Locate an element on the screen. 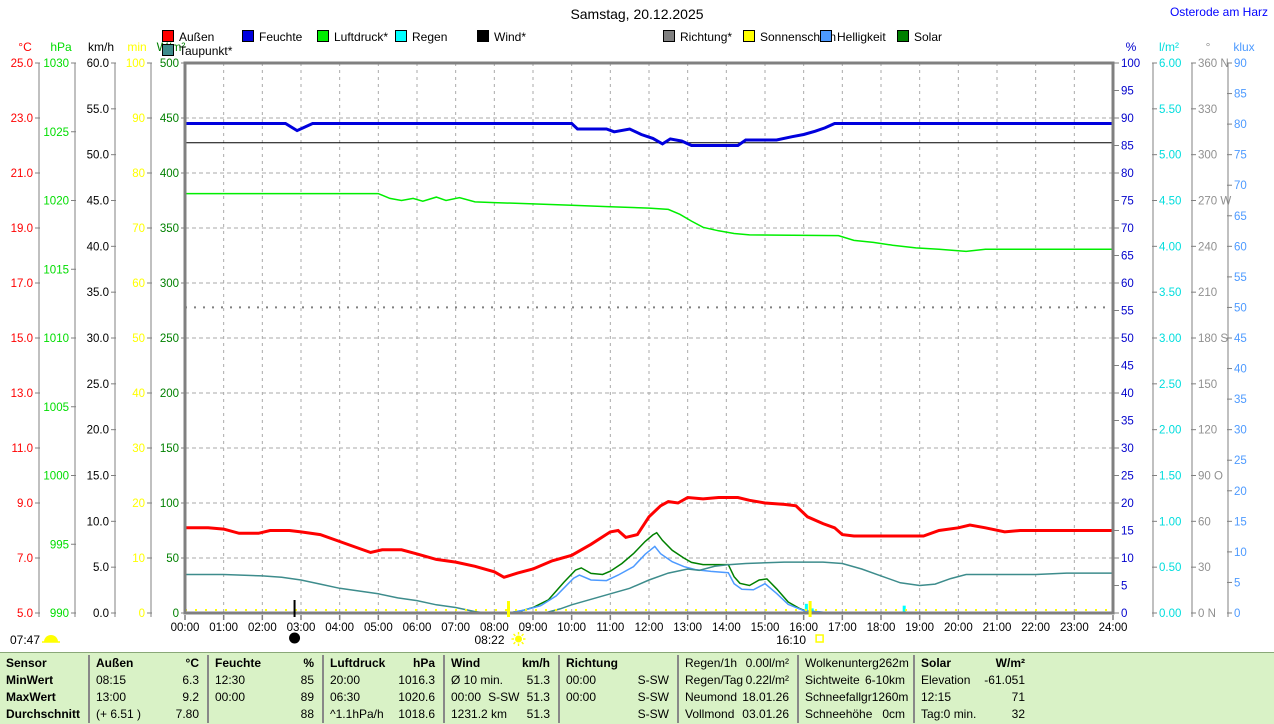 The width and height of the screenshot is (1274, 724). rain-bar is located at coordinates (806, 608).